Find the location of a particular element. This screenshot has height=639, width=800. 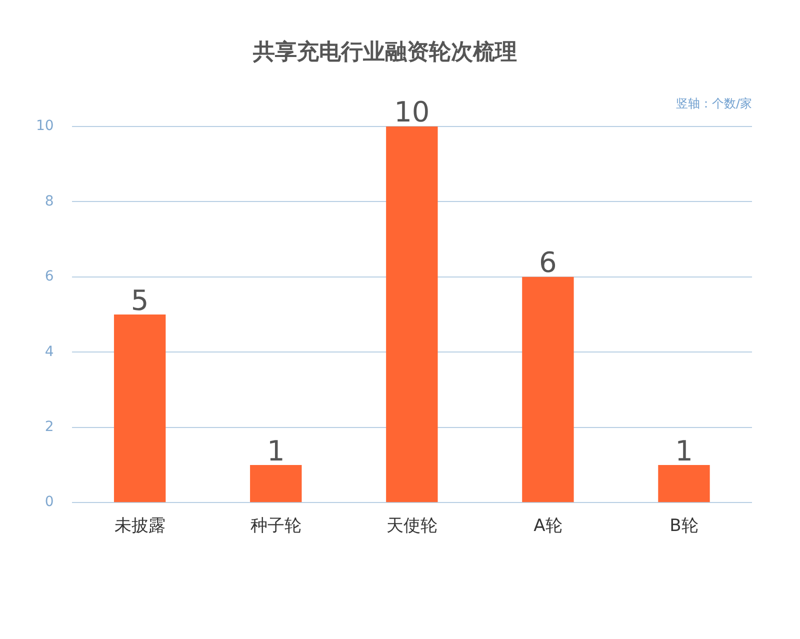

y-axis-title: 竖轴：个数/家 is located at coordinates (714, 103).